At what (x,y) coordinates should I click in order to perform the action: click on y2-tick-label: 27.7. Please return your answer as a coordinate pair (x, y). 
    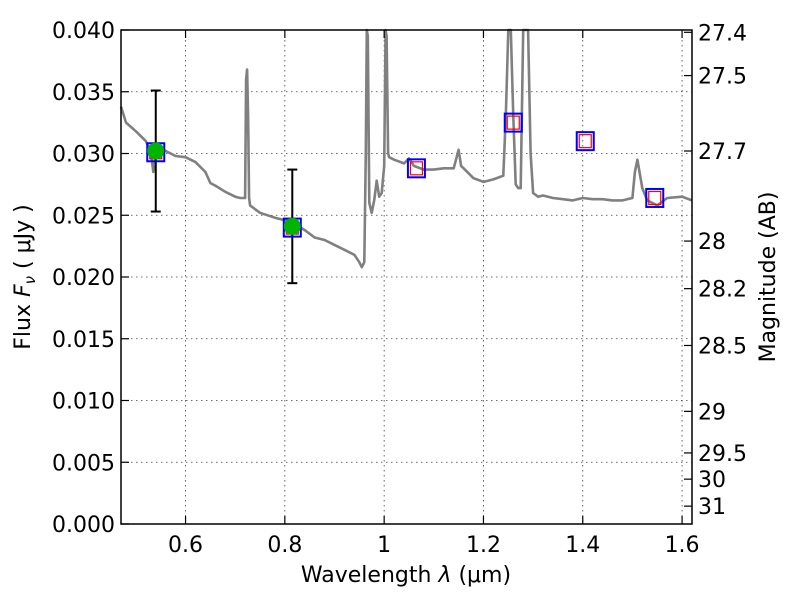
    Looking at the image, I should click on (722, 152).